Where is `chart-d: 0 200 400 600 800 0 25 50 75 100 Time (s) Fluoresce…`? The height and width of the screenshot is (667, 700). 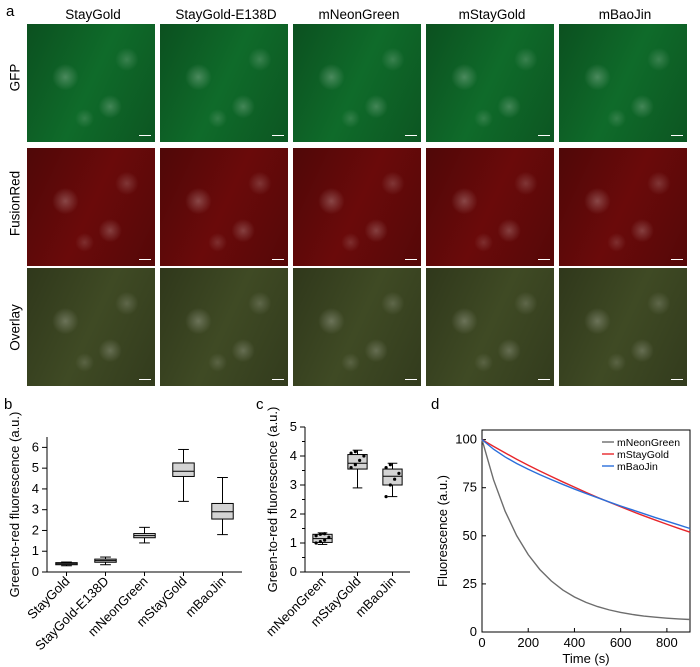
chart-d: 0 200 400 600 800 0 25 50 75 100 Time (s) Fluoresce… is located at coordinates (563, 547).